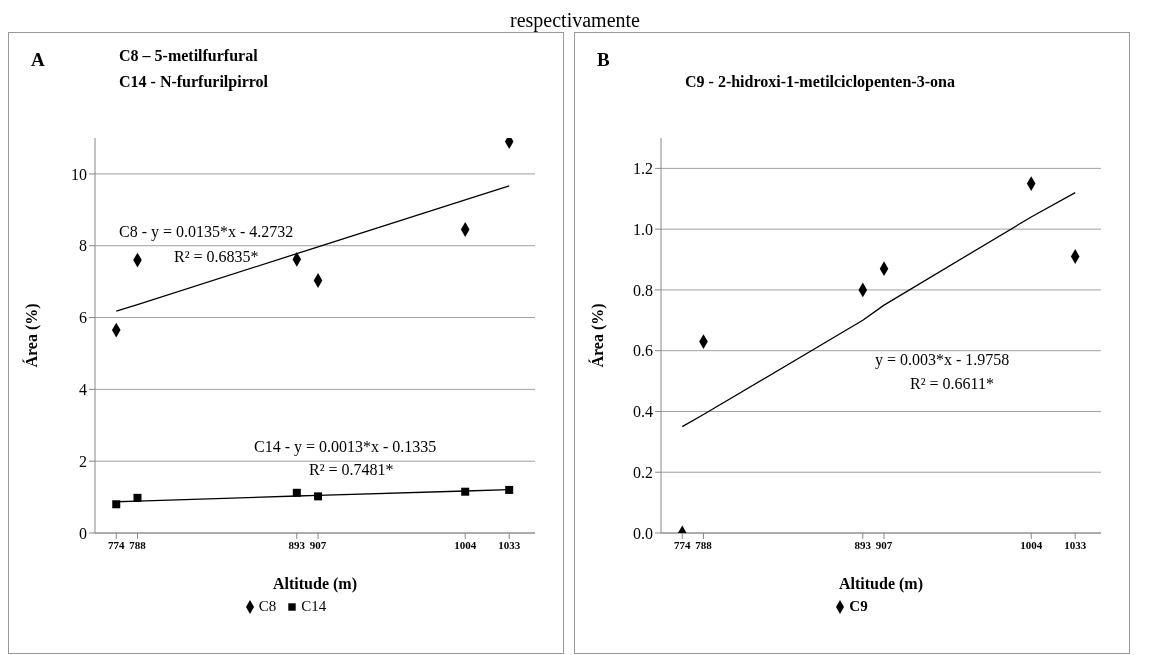 This screenshot has width=1152, height=655. Describe the element at coordinates (194, 82) in the screenshot. I see `chart-subtitle: C14 - N-furfurilpirrol` at that location.